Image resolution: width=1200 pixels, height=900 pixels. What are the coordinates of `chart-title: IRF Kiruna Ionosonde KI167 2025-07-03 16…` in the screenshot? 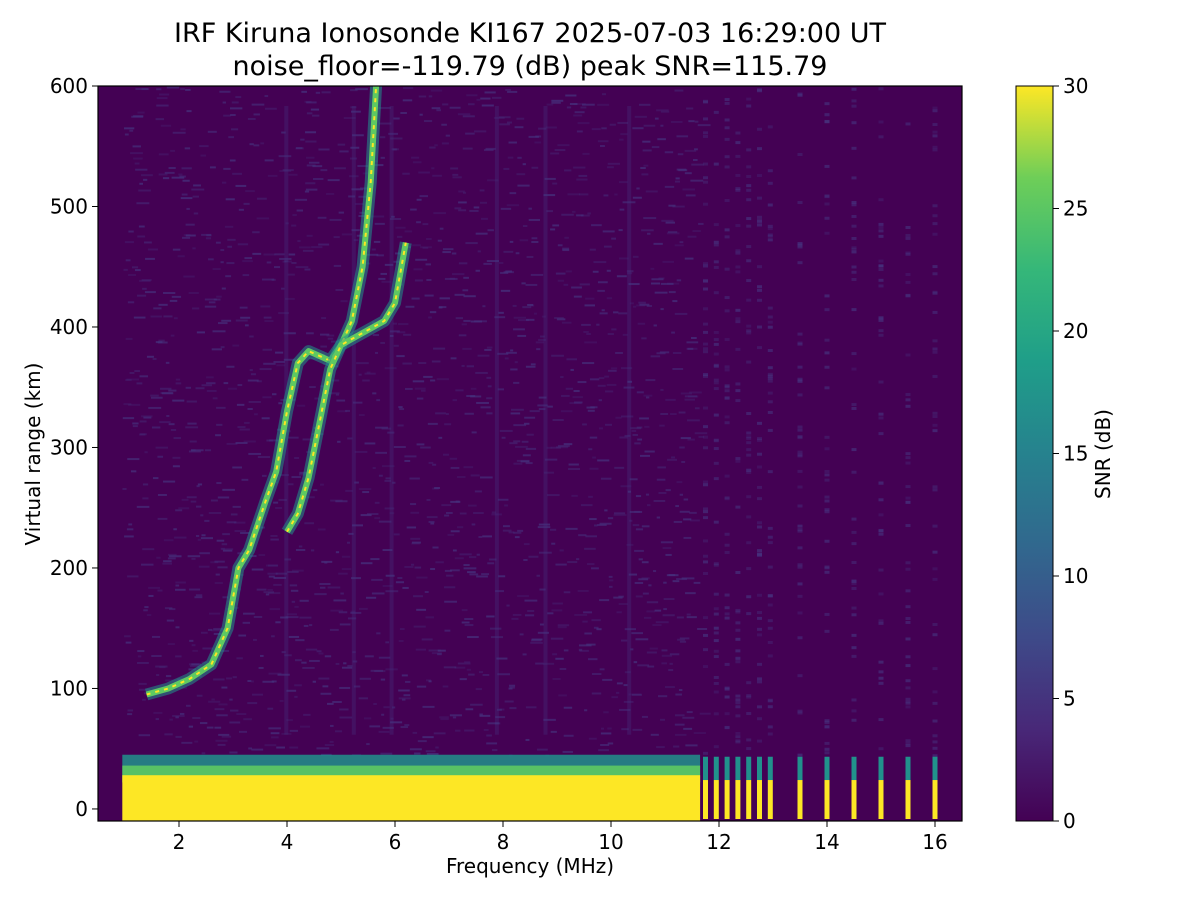 It's located at (530, 33).